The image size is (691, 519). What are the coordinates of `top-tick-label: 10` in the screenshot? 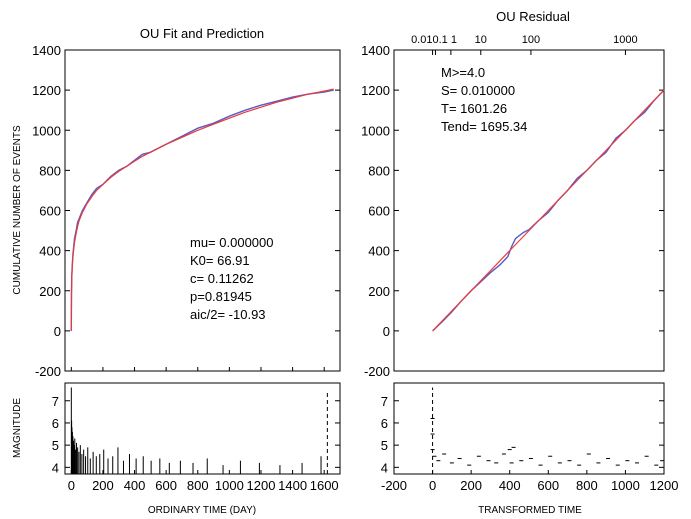 It's located at (481, 40).